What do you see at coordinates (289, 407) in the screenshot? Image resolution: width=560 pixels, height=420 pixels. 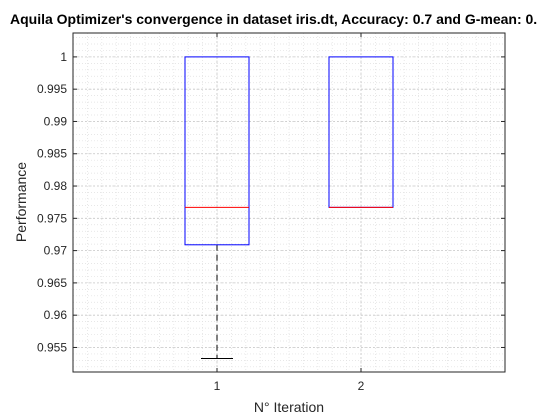 I see `x-axis-label: N° Iteration` at bounding box center [289, 407].